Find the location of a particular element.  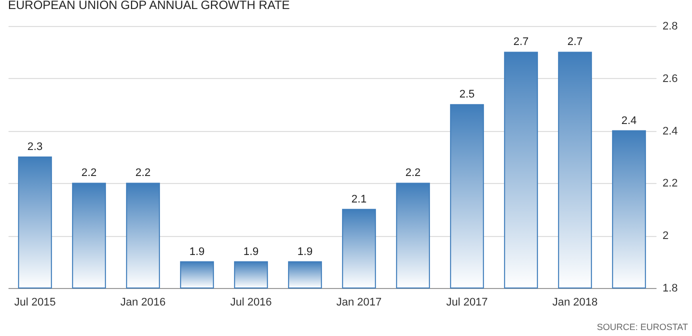

y-tick-label: 2.6 is located at coordinates (670, 78).